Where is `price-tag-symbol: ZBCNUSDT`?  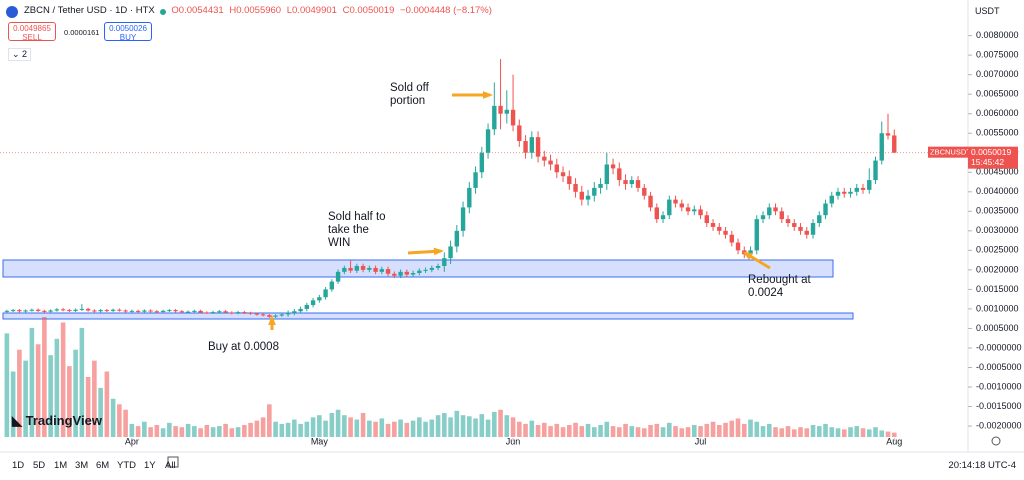
price-tag-symbol: ZBCNUSDT is located at coordinates (950, 152).